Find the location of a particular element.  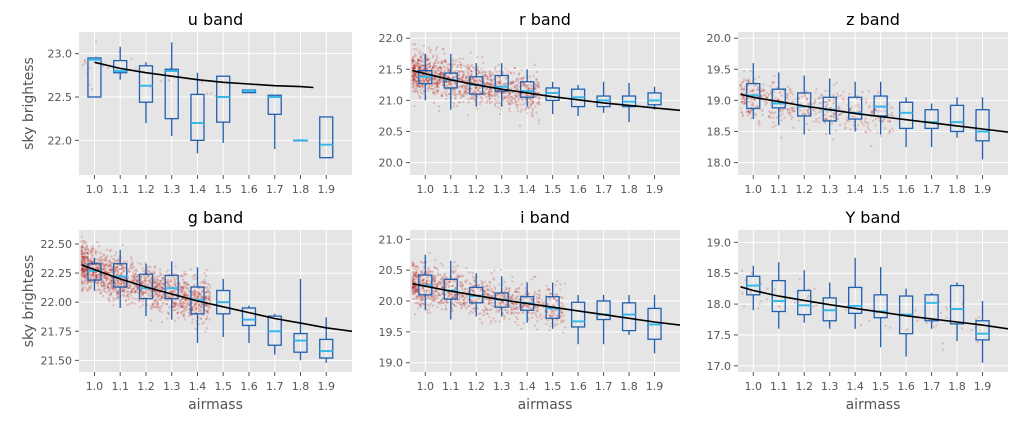

box-body is located at coordinates (274, 104).